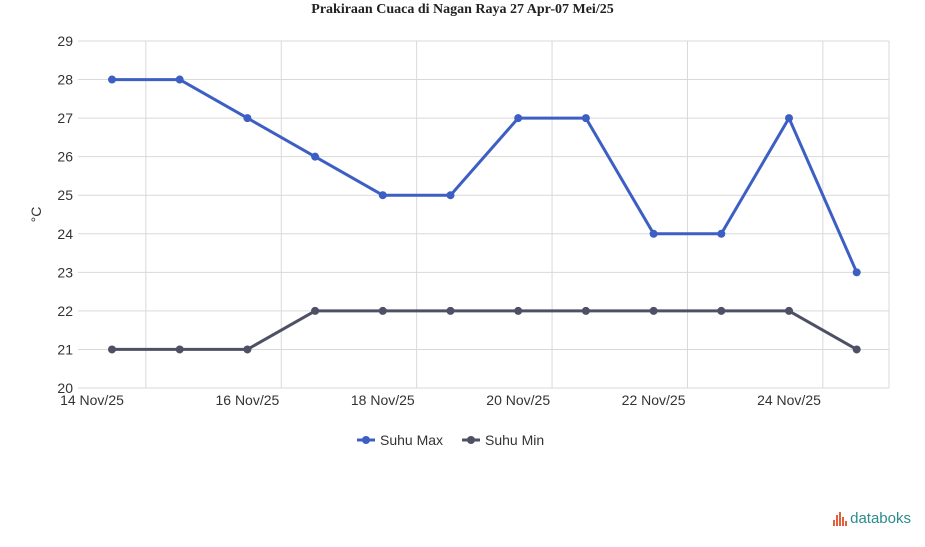 Image resolution: width=925 pixels, height=547 pixels. I want to click on legend-item: Suhu Min, so click(503, 440).